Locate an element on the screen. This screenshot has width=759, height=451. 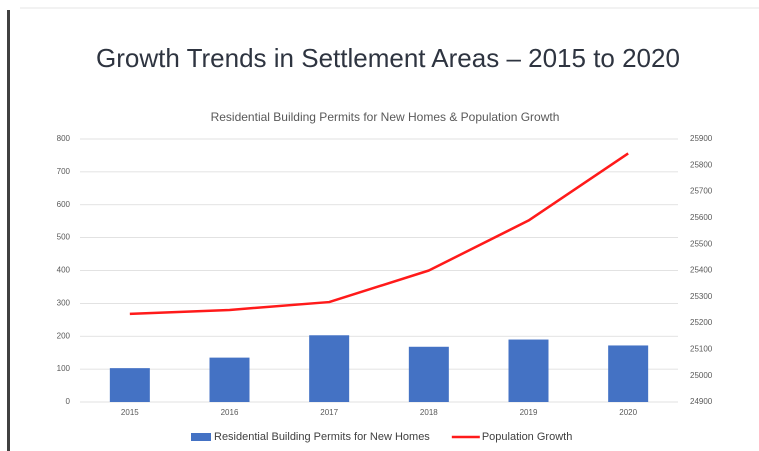
x-tick-label: 2018 is located at coordinates (429, 412).